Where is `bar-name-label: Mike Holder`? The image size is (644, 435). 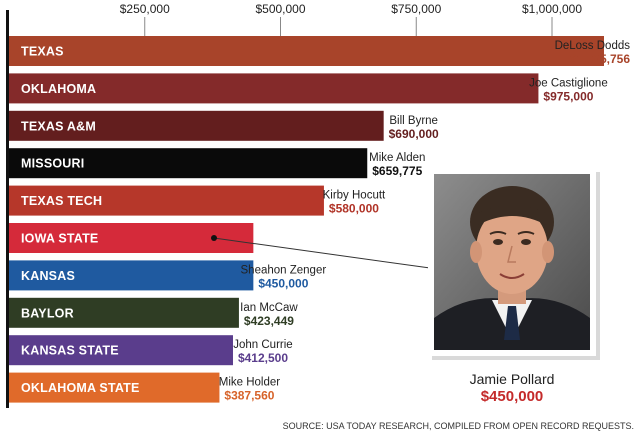 bar-name-label: Mike Holder is located at coordinates (250, 383).